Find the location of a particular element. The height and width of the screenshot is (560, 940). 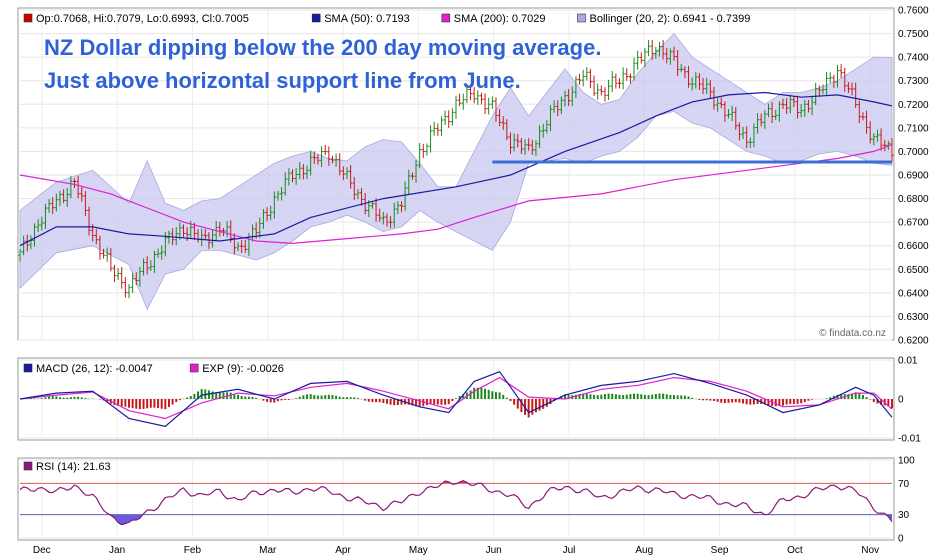

rsi-tick-label: 0 is located at coordinates (901, 539).